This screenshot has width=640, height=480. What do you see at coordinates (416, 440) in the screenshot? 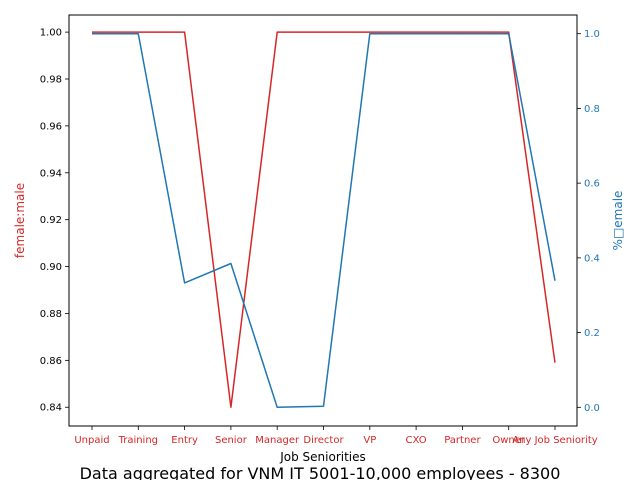
I see `x-tick-label: CXO` at bounding box center [416, 440].